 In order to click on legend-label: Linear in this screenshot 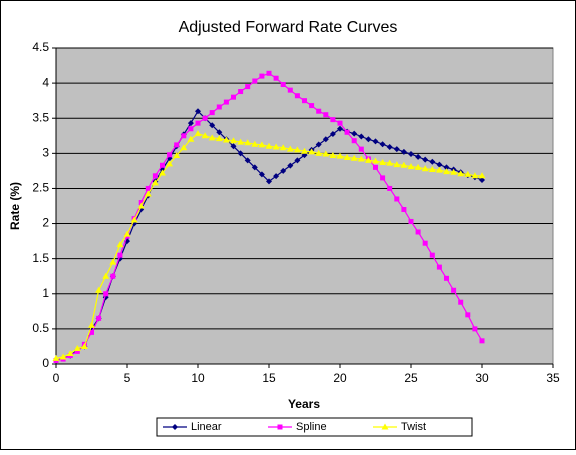, I will do `click(206, 427)`.